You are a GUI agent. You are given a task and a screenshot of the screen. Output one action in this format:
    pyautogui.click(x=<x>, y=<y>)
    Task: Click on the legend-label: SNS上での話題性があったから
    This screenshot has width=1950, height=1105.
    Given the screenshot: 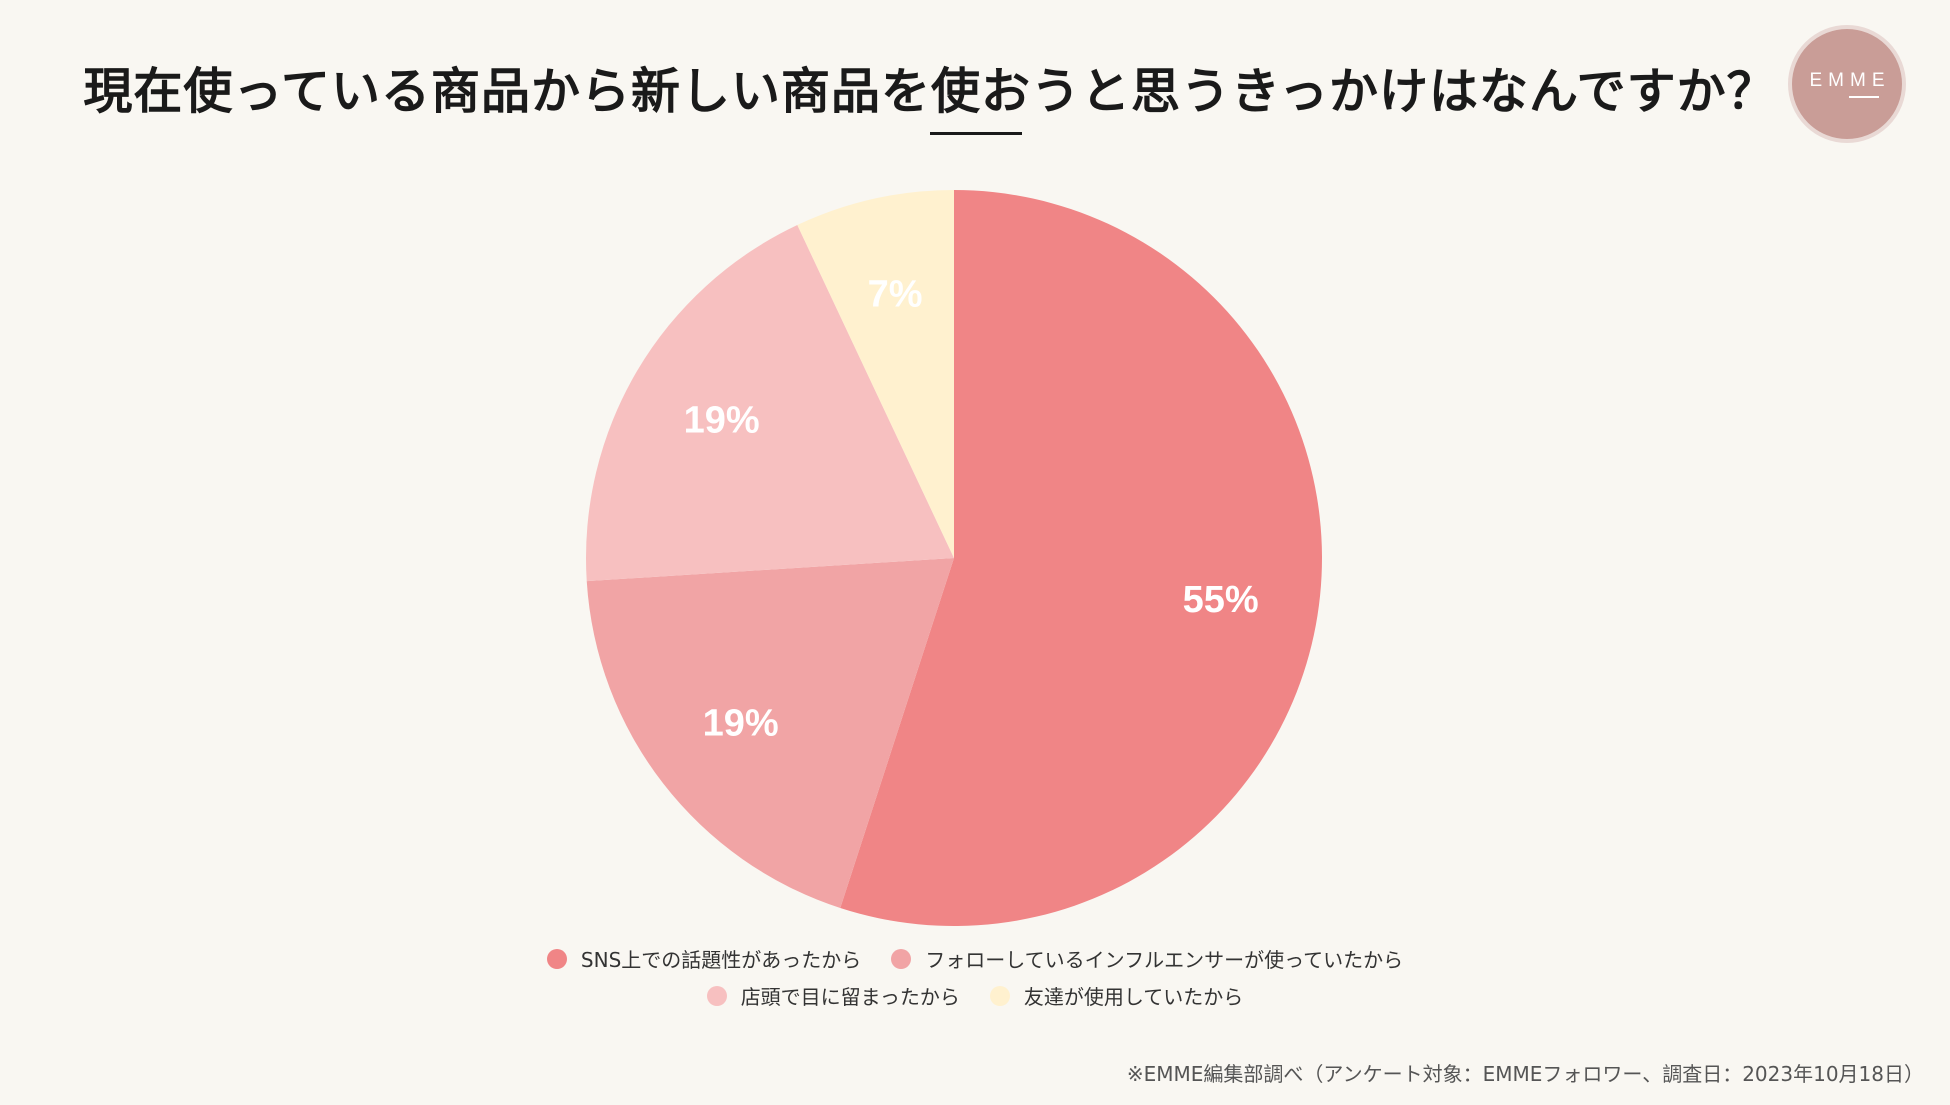 What is the action you would take?
    pyautogui.click(x=721, y=960)
    